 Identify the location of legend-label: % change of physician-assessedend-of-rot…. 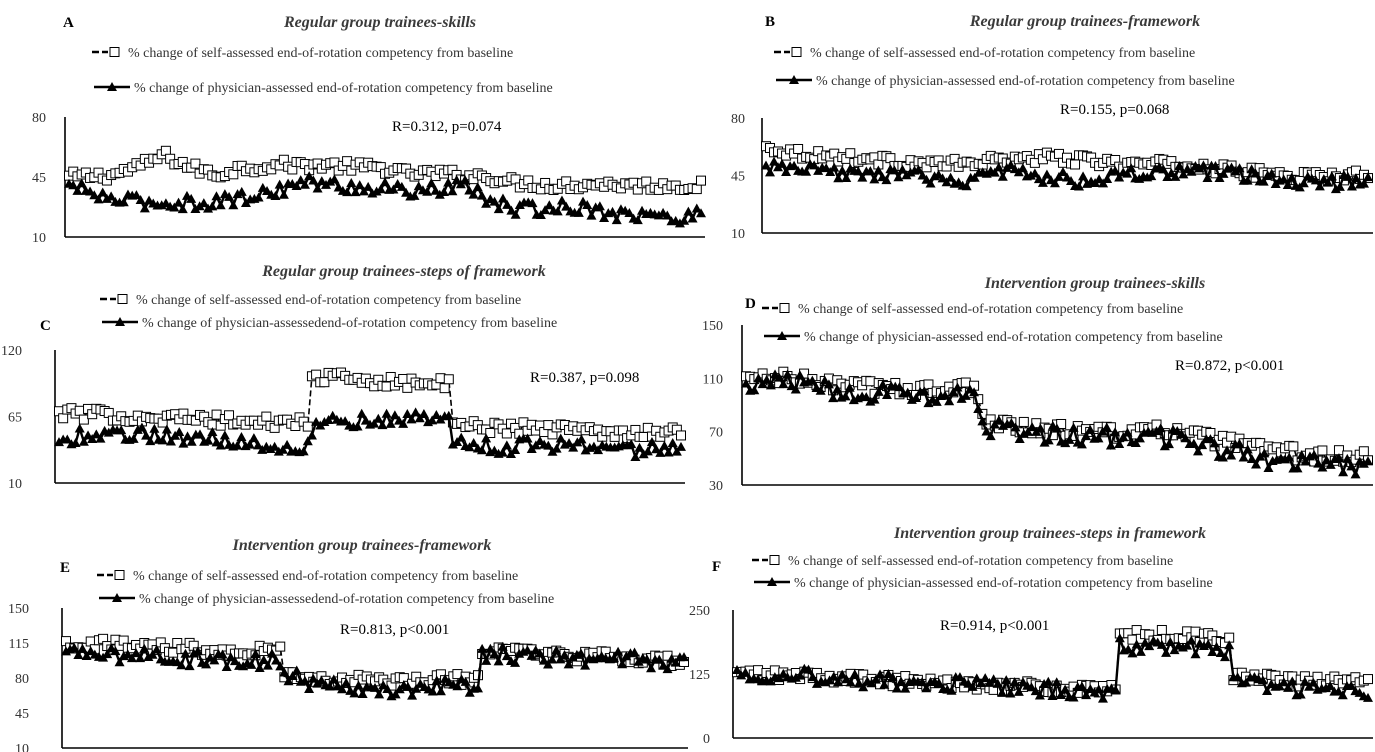
(346, 599).